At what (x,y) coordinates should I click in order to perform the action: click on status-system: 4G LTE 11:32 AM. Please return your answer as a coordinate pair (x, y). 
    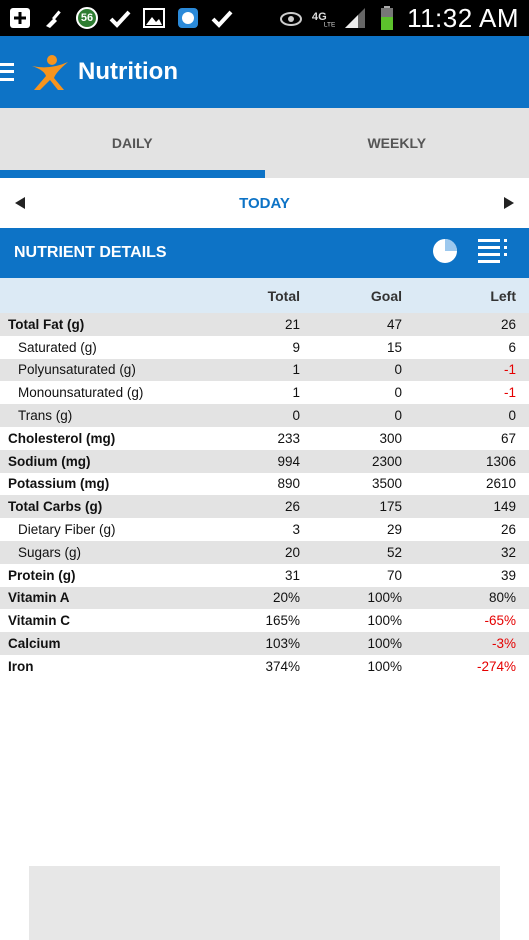
    Looking at the image, I should click on (404, 18).